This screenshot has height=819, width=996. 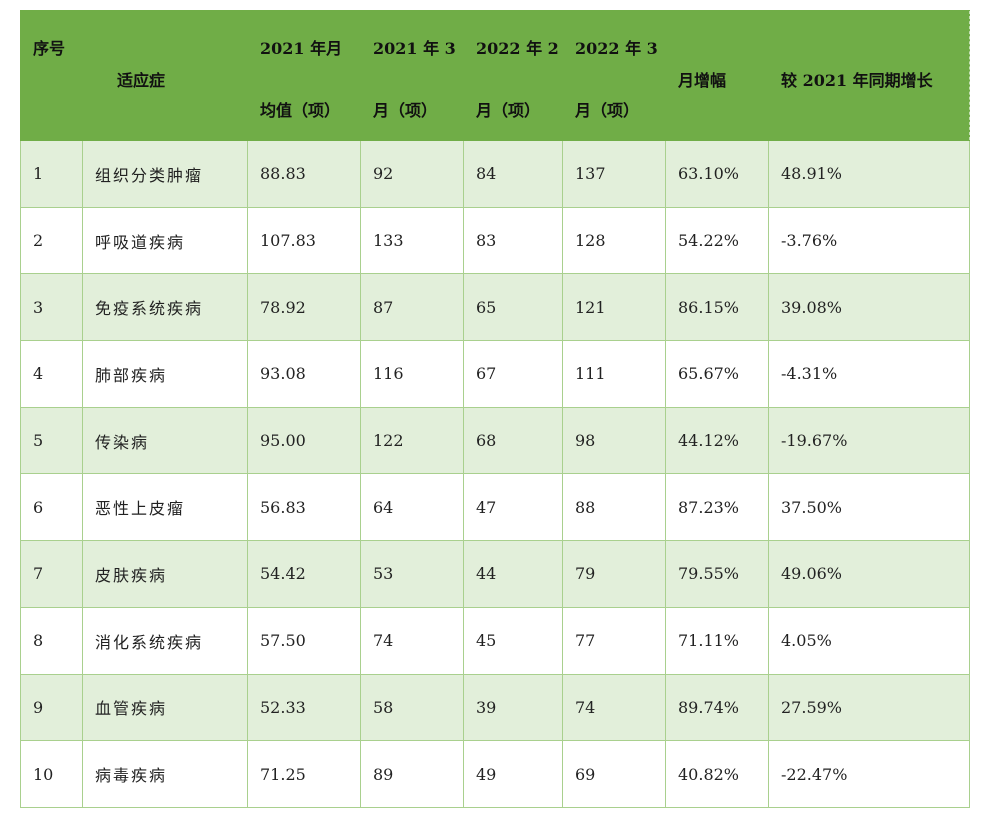 What do you see at coordinates (51, 440) in the screenshot?
I see `table-cell: 5` at bounding box center [51, 440].